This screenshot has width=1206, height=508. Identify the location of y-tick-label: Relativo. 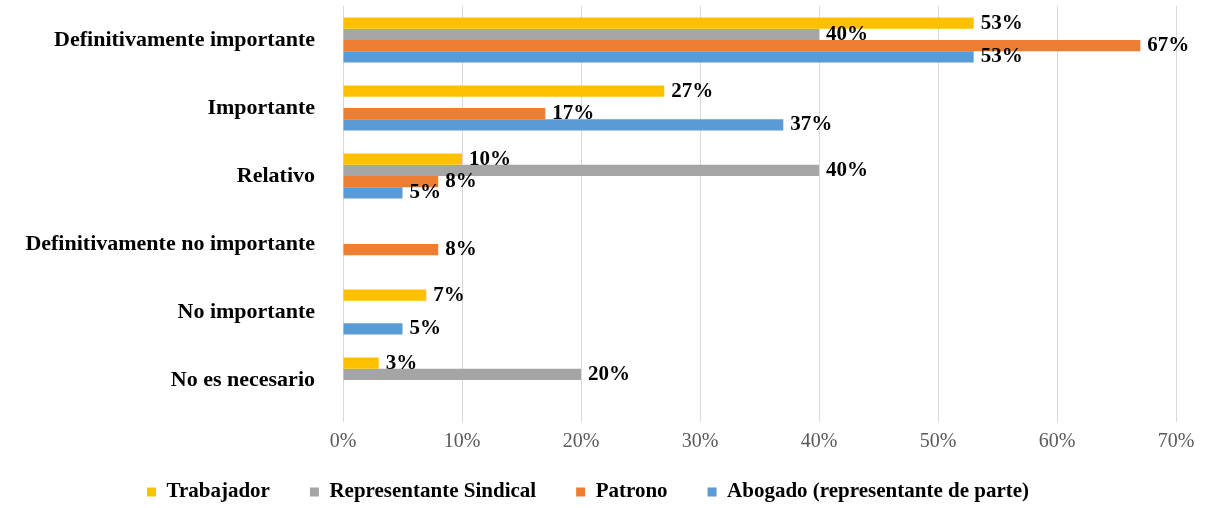
(275, 174).